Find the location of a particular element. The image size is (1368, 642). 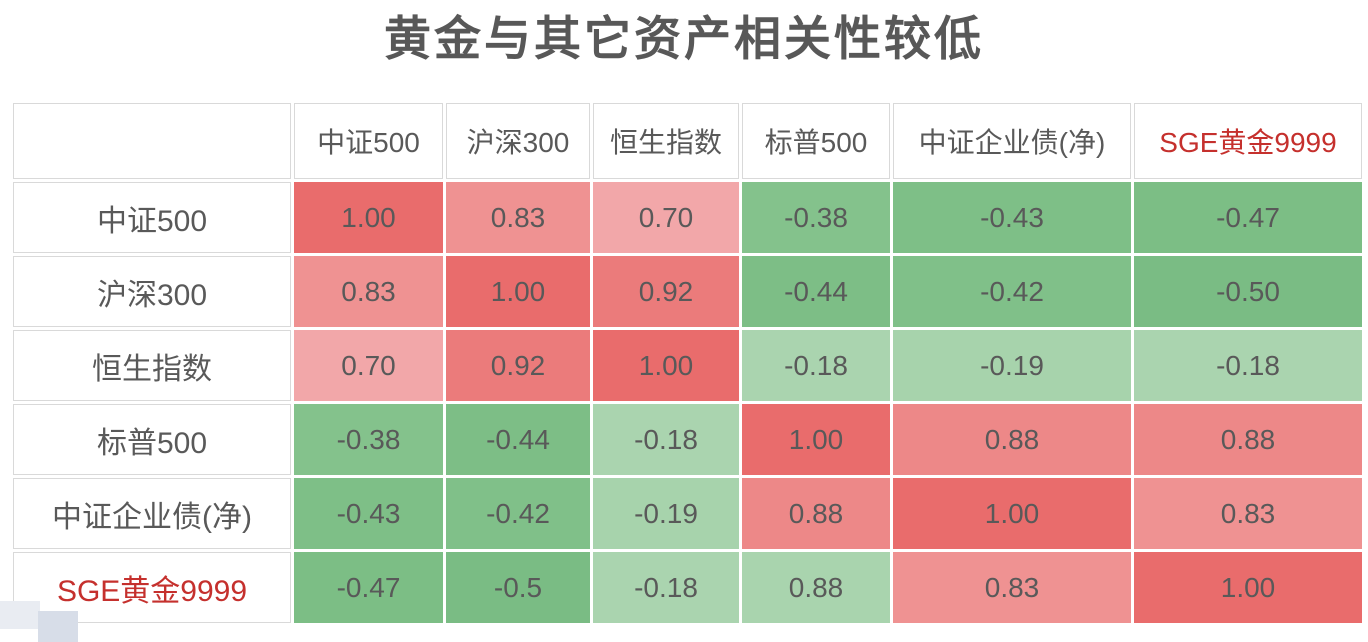

column-header: SGE黄金9999 is located at coordinates (1248, 141).